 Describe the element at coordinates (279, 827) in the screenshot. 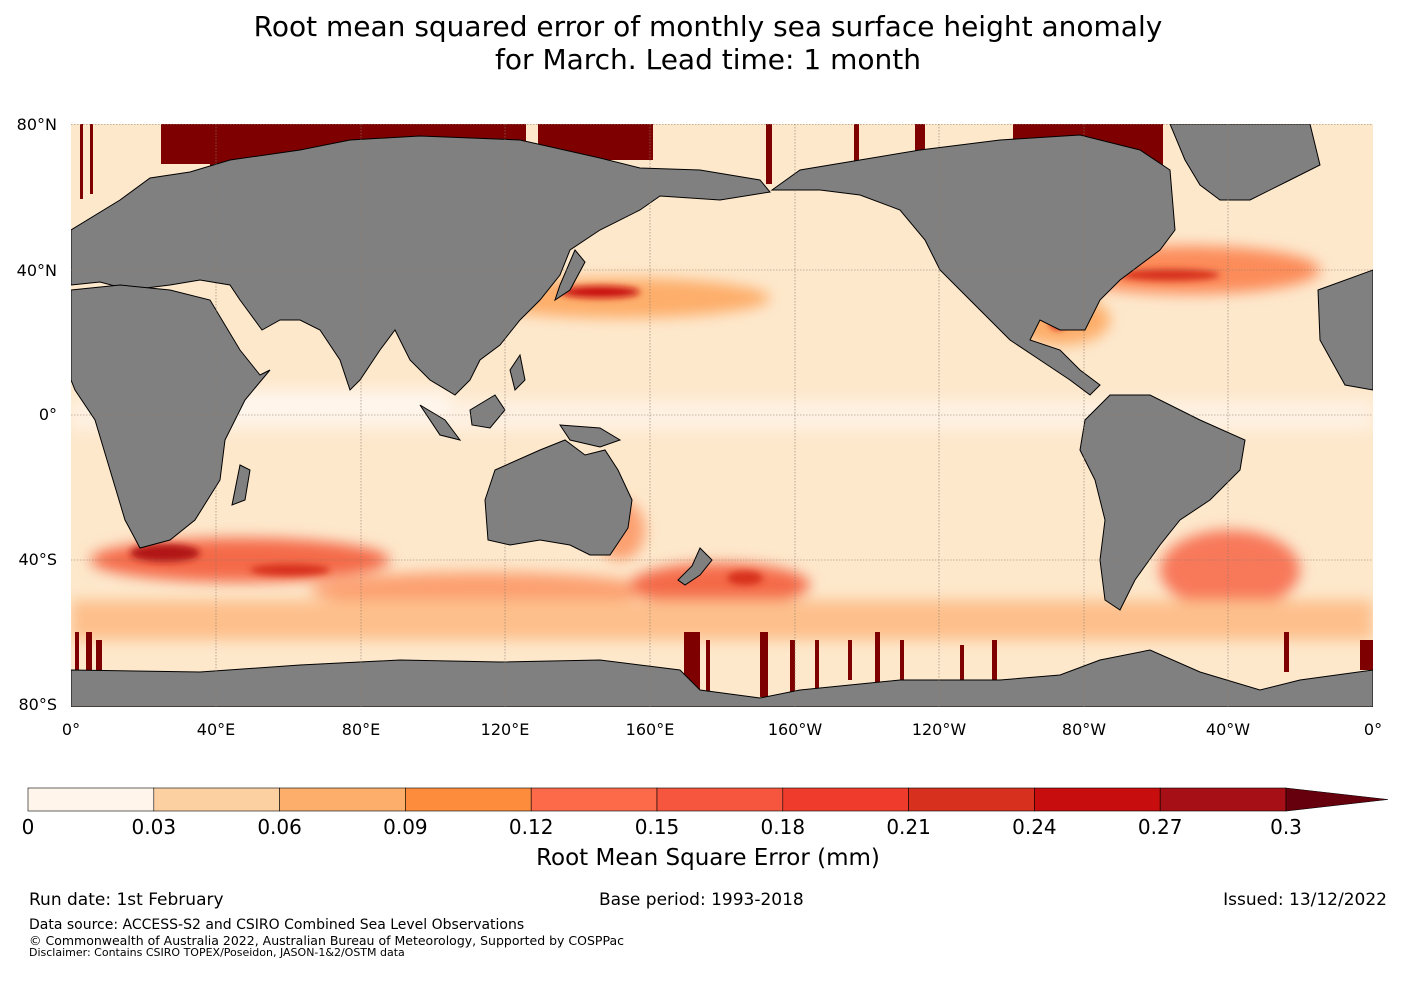

I see `colorbar-tick-label: 0.06` at that location.